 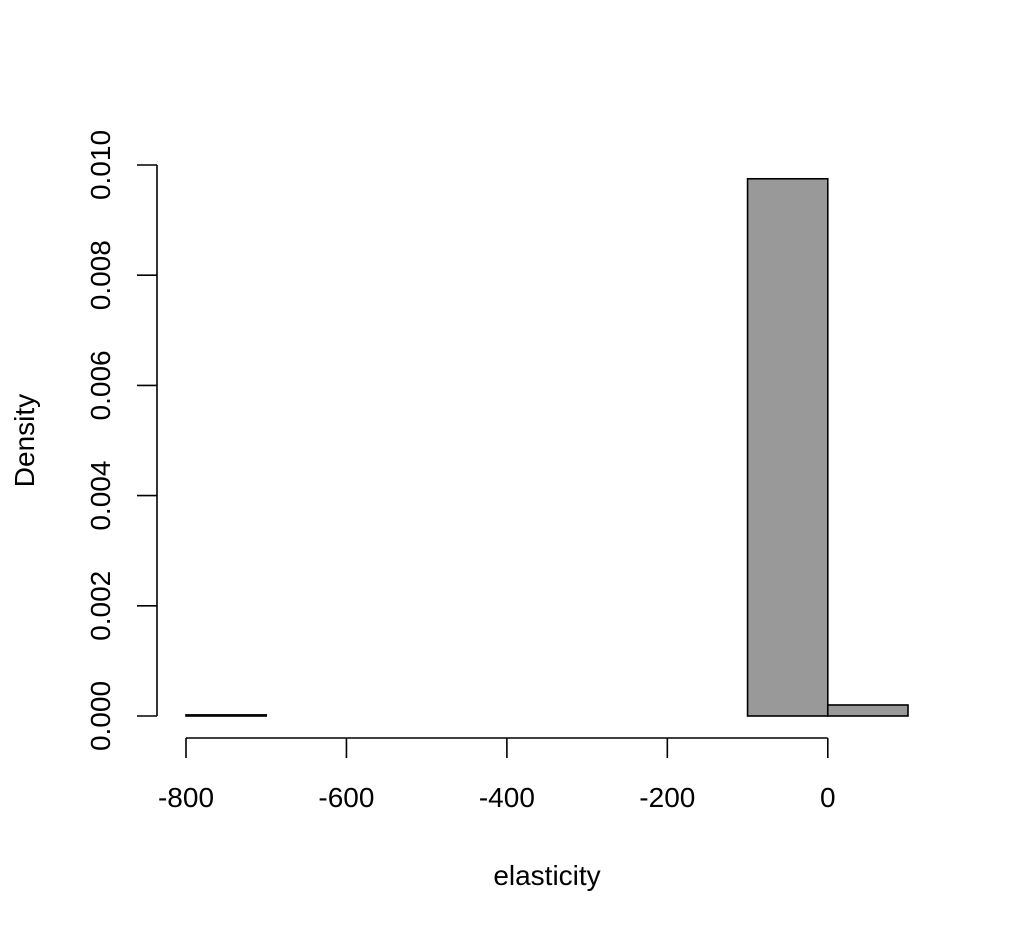 What do you see at coordinates (186, 797) in the screenshot?
I see `x-tick-label: -800` at bounding box center [186, 797].